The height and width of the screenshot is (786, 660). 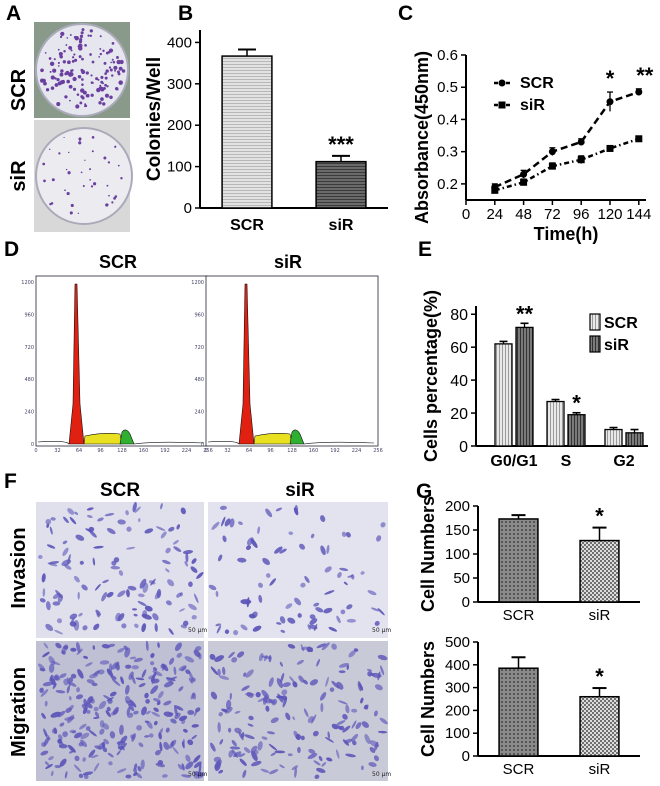 What do you see at coordinates (610, 148) in the screenshot?
I see `data-point` at bounding box center [610, 148].